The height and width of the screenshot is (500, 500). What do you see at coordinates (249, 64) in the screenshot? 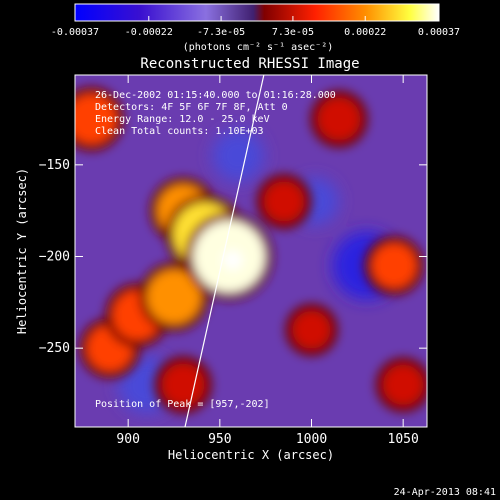
I see `chart-title: Reconstructed RHESSI Image` at bounding box center [249, 64].